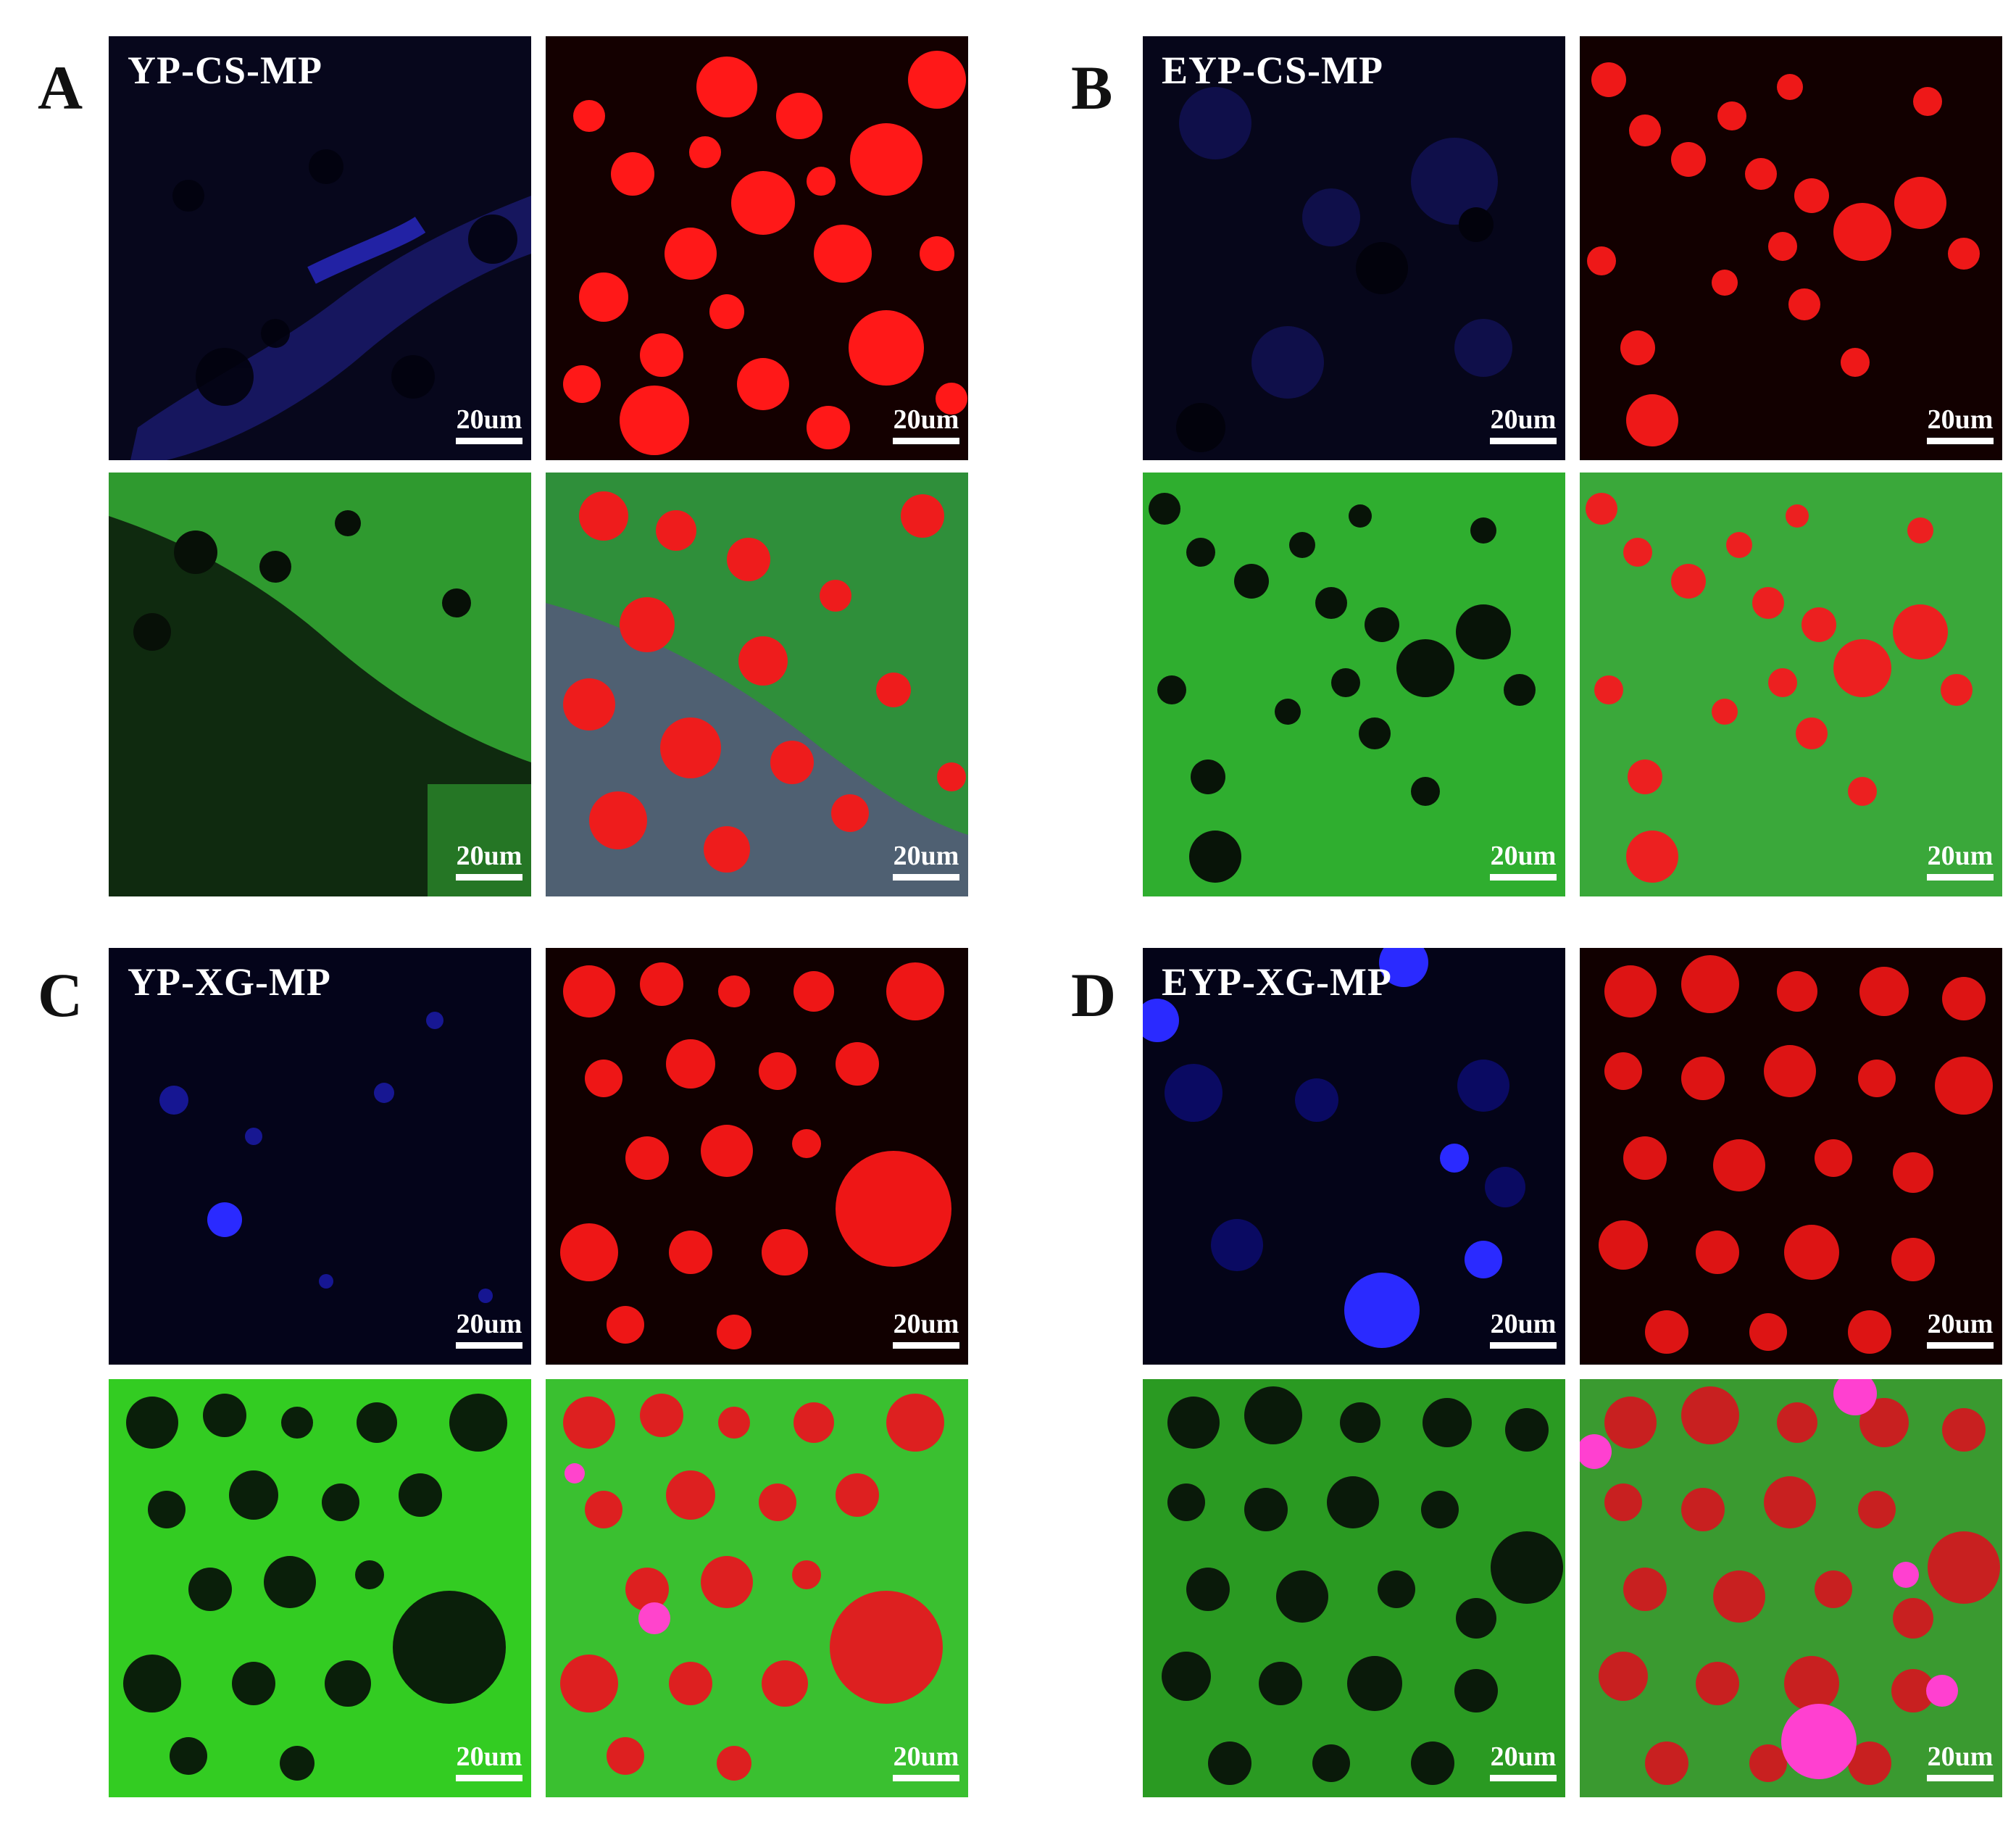  I want to click on panel-a-blue-scalebar: 20um, so click(489, 425).